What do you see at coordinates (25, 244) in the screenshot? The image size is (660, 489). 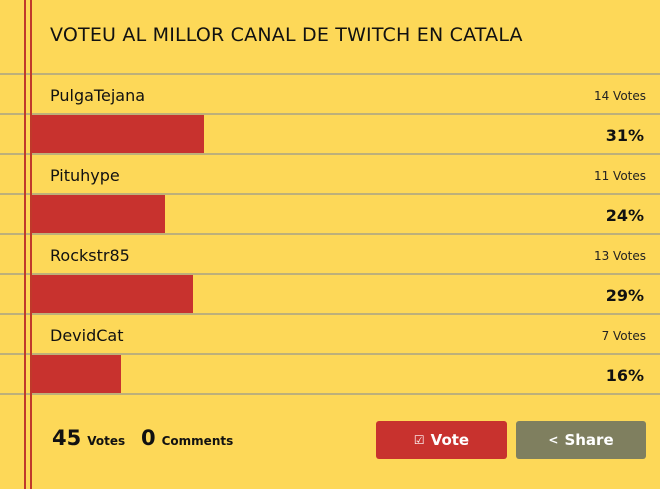 I see `margin-line-left` at bounding box center [25, 244].